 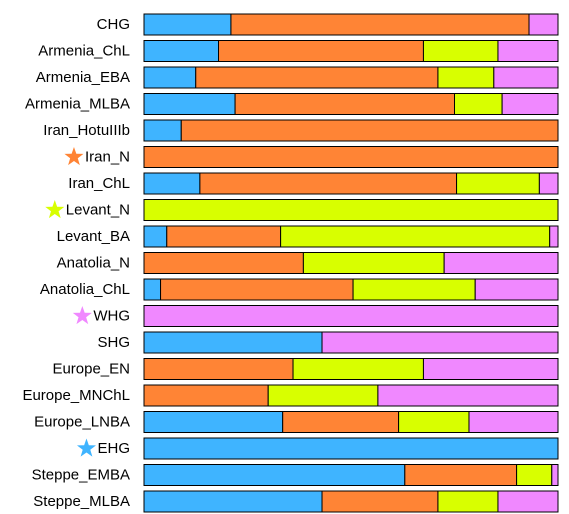 I want to click on label-levant-ba: Levant_BA, so click(x=93, y=236).